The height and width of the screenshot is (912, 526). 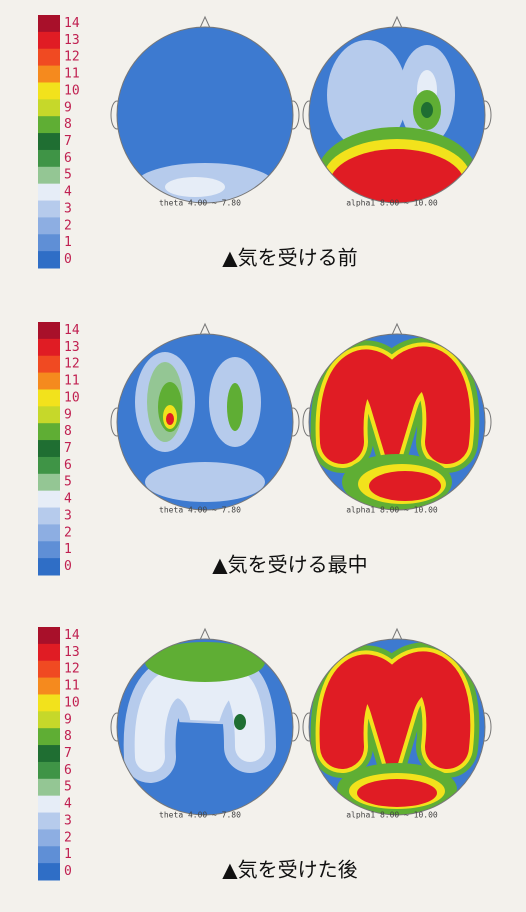 What do you see at coordinates (68, 566) in the screenshot?
I see `scale-label: 0` at bounding box center [68, 566].